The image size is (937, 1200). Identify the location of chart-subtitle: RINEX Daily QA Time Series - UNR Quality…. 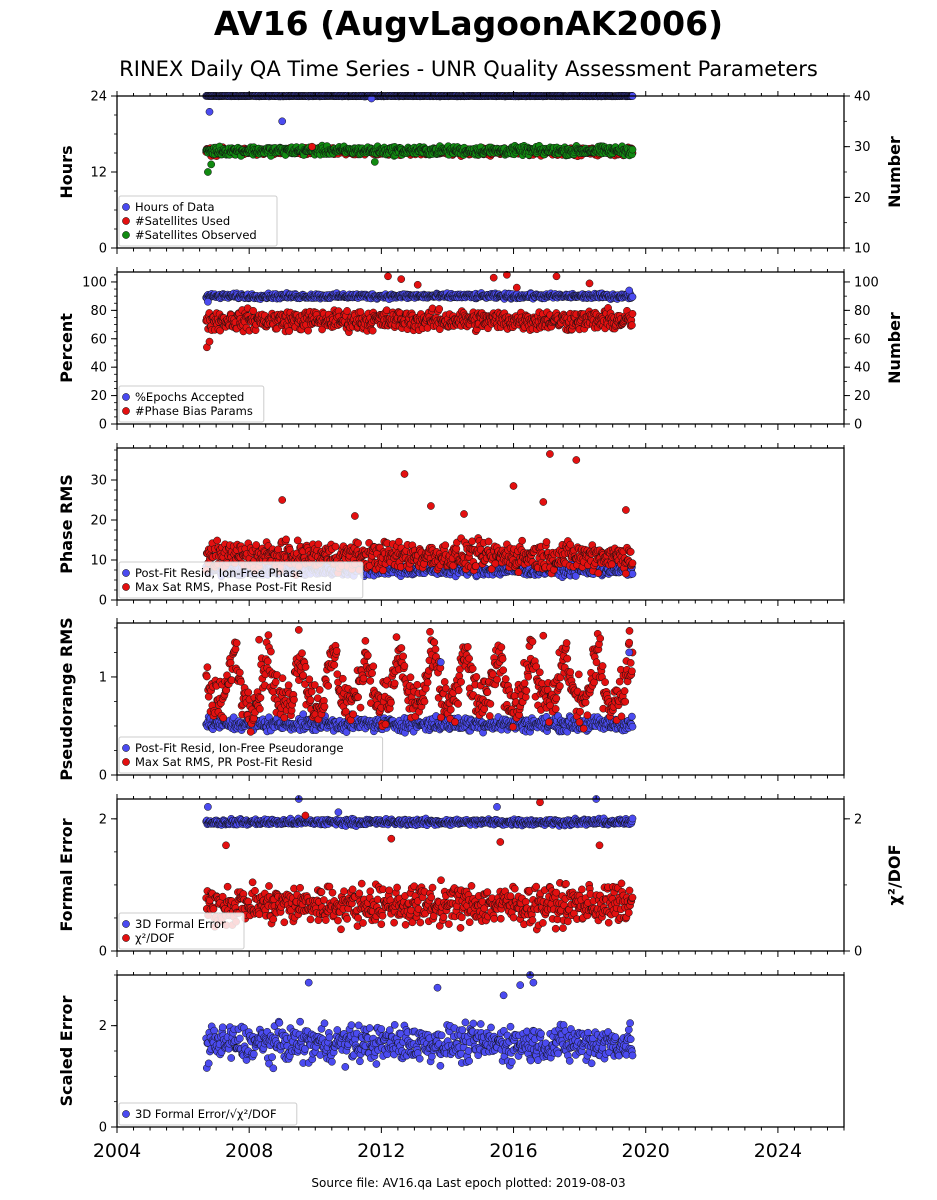
(468, 69).